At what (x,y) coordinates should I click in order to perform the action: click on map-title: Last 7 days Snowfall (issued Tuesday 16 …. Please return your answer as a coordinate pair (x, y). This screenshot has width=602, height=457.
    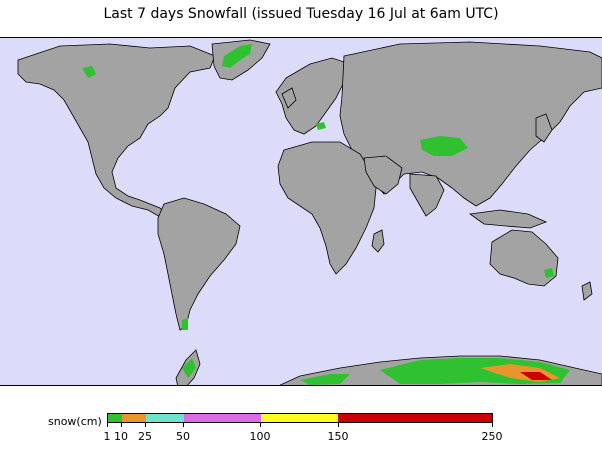
    Looking at the image, I should click on (301, 14).